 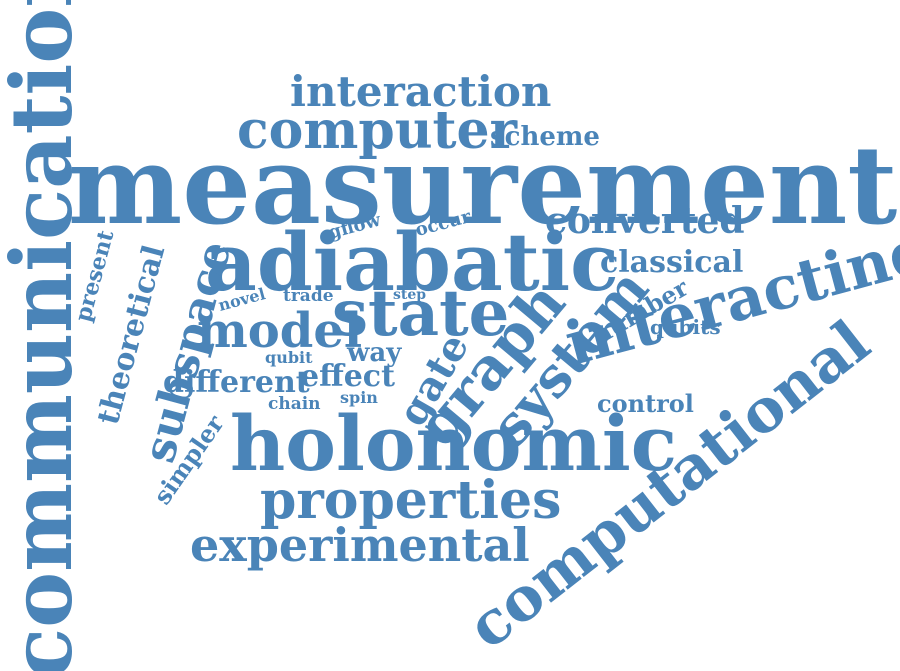 I want to click on word-control: control, so click(x=645, y=403).